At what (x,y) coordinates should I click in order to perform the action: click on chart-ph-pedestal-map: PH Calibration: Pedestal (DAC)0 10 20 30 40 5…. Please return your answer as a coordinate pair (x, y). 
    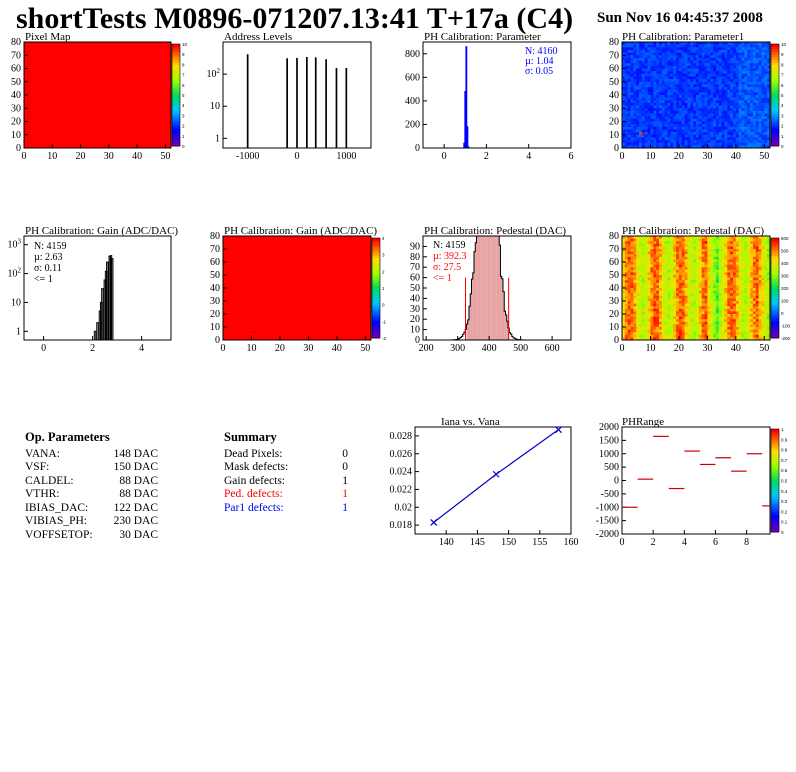
    Looking at the image, I should click on (700, 289).